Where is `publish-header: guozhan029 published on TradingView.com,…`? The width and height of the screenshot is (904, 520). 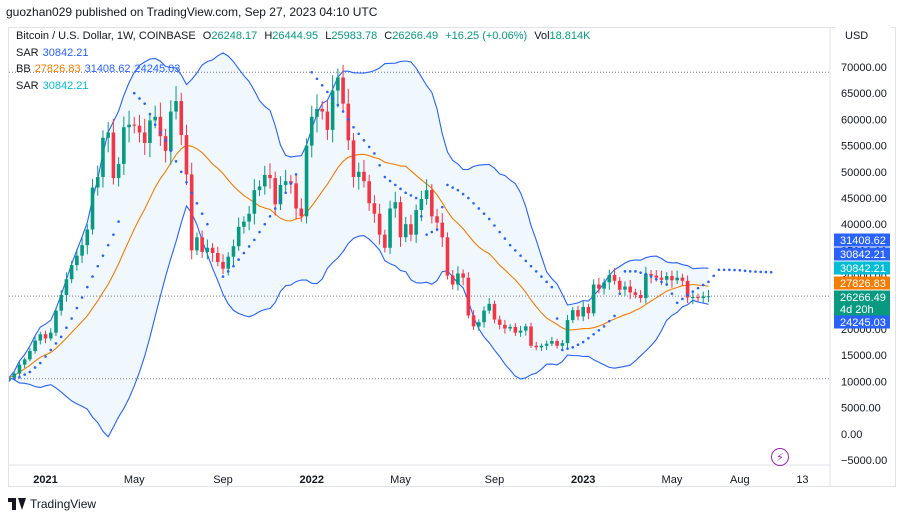 publish-header: guozhan029 published on TradingView.com,… is located at coordinates (192, 12).